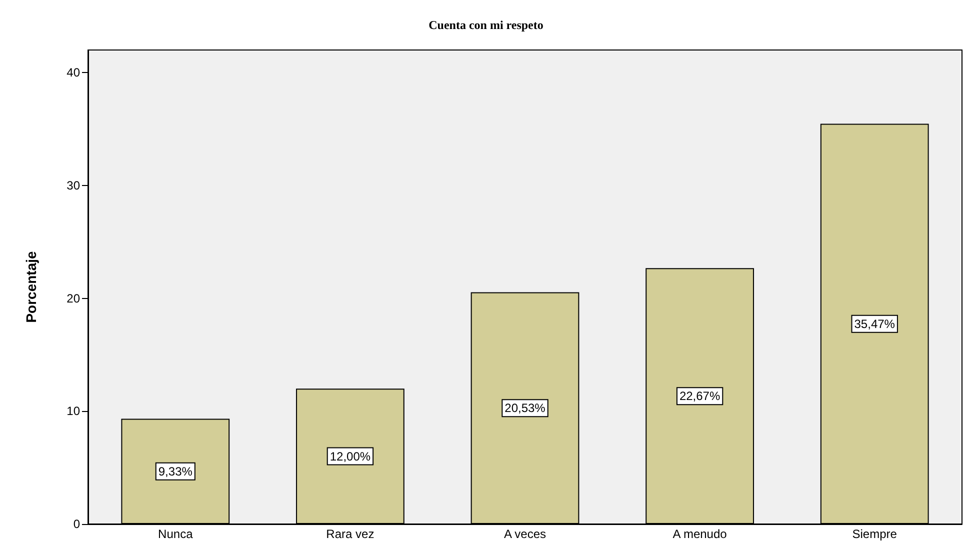 The height and width of the screenshot is (556, 972). Describe the element at coordinates (350, 456) in the screenshot. I see `data-label: 12,00%` at that location.